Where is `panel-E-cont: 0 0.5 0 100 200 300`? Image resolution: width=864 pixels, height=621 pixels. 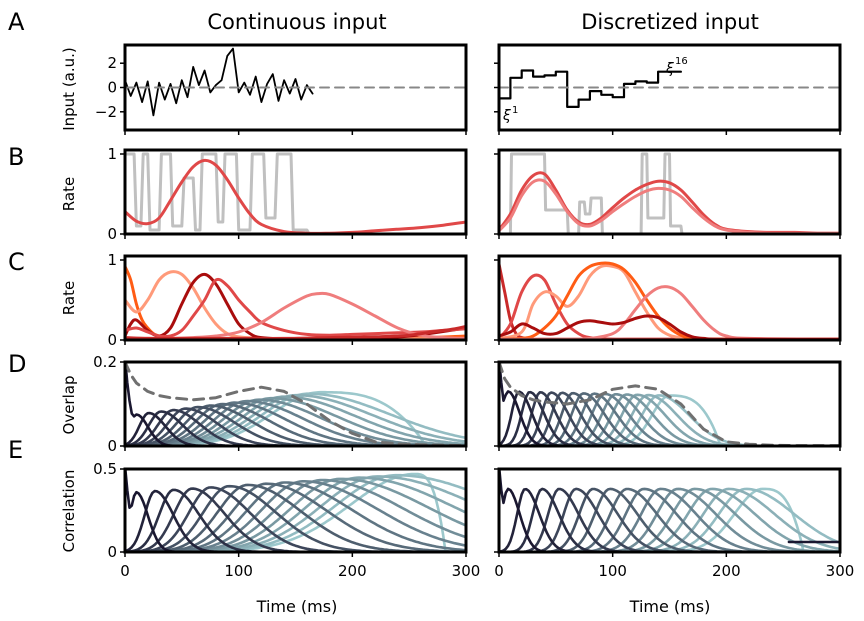 panel-E-cont: 0 0.5 0 100 200 300 is located at coordinates (286, 520).